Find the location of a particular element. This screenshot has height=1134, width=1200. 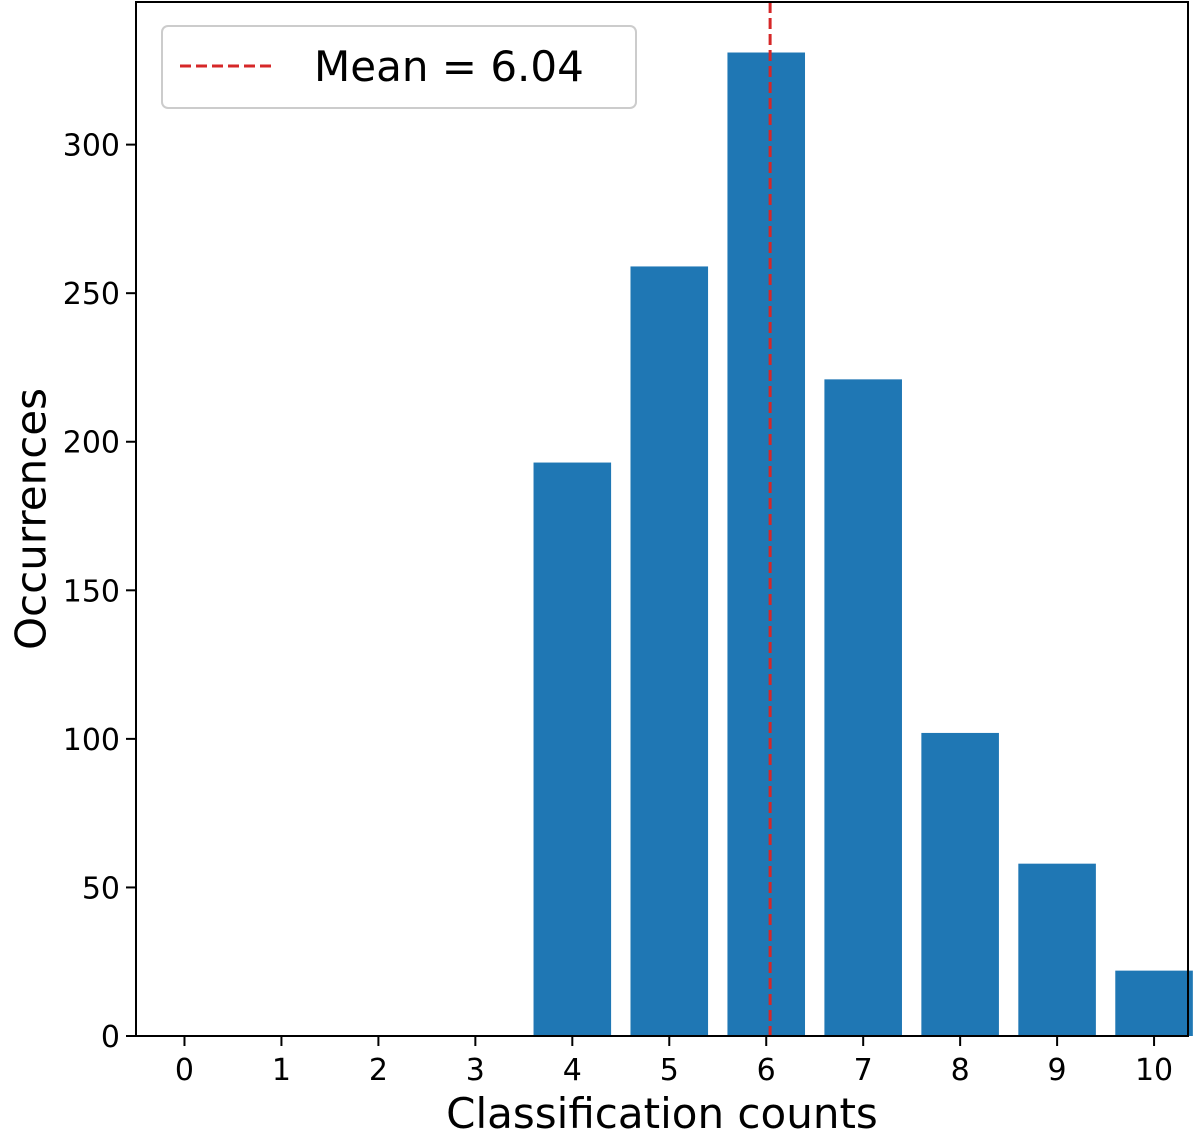

x-axis-label: Classification counts is located at coordinates (662, 1111).